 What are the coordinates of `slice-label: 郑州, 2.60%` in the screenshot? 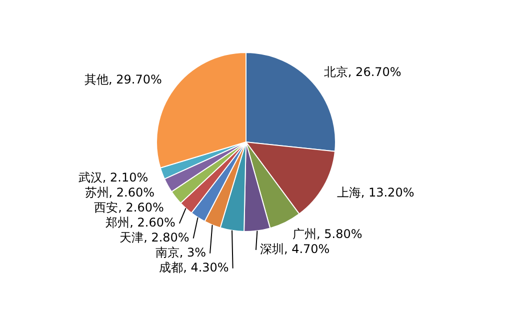 It's located at (141, 223).